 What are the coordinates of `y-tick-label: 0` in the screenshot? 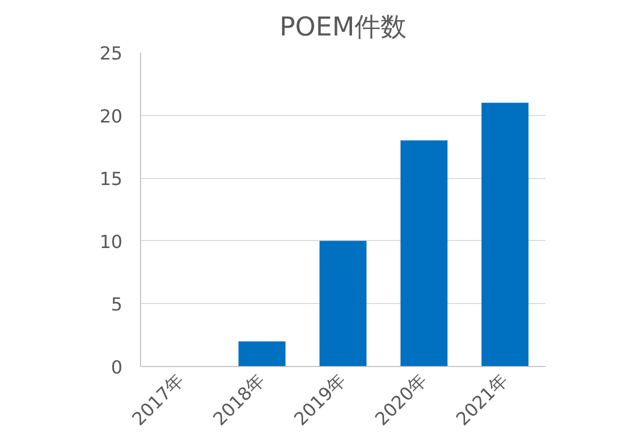 It's located at (116, 368).